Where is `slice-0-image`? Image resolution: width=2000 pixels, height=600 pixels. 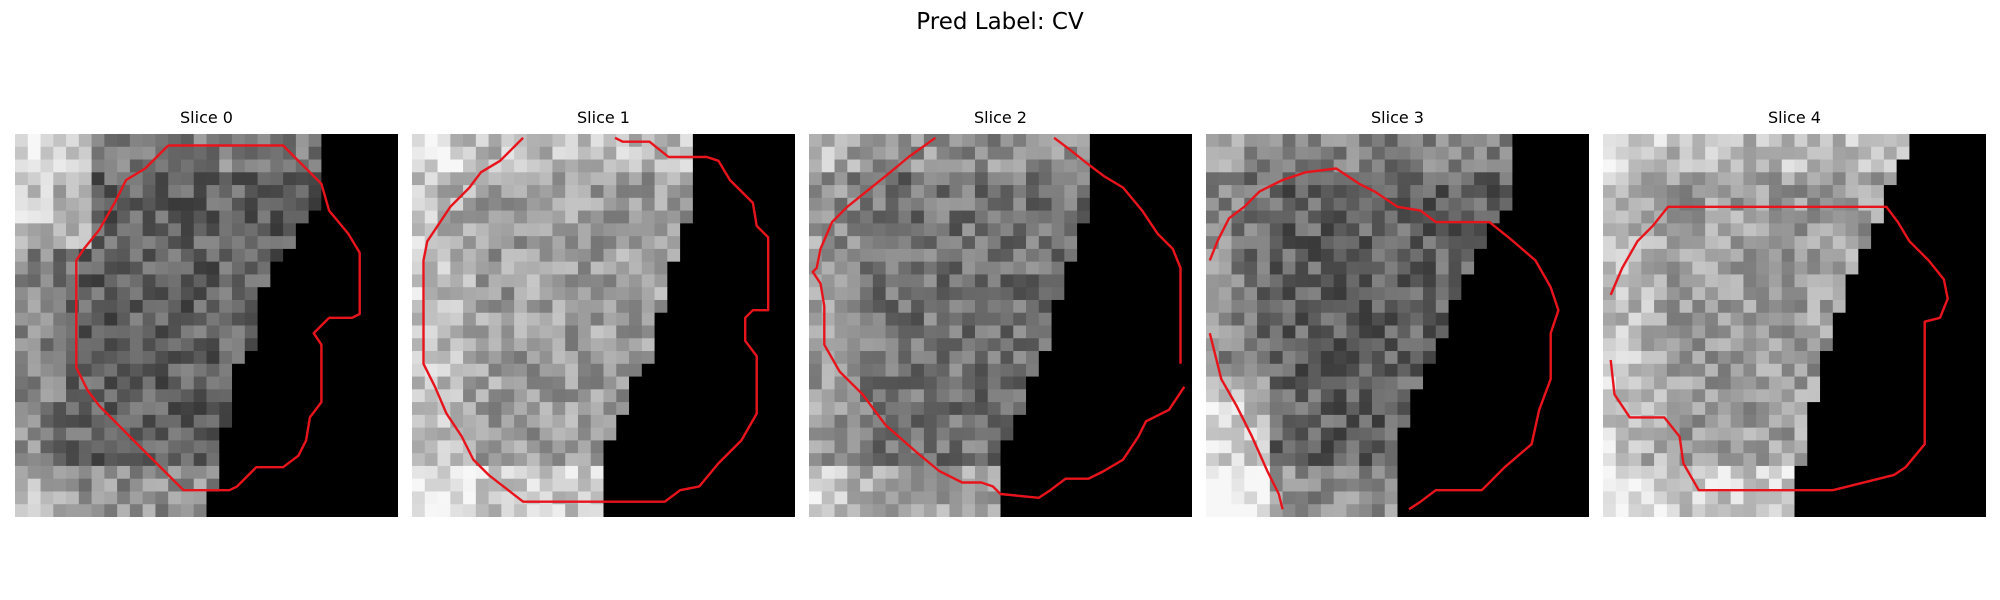
slice-0-image is located at coordinates (206, 325).